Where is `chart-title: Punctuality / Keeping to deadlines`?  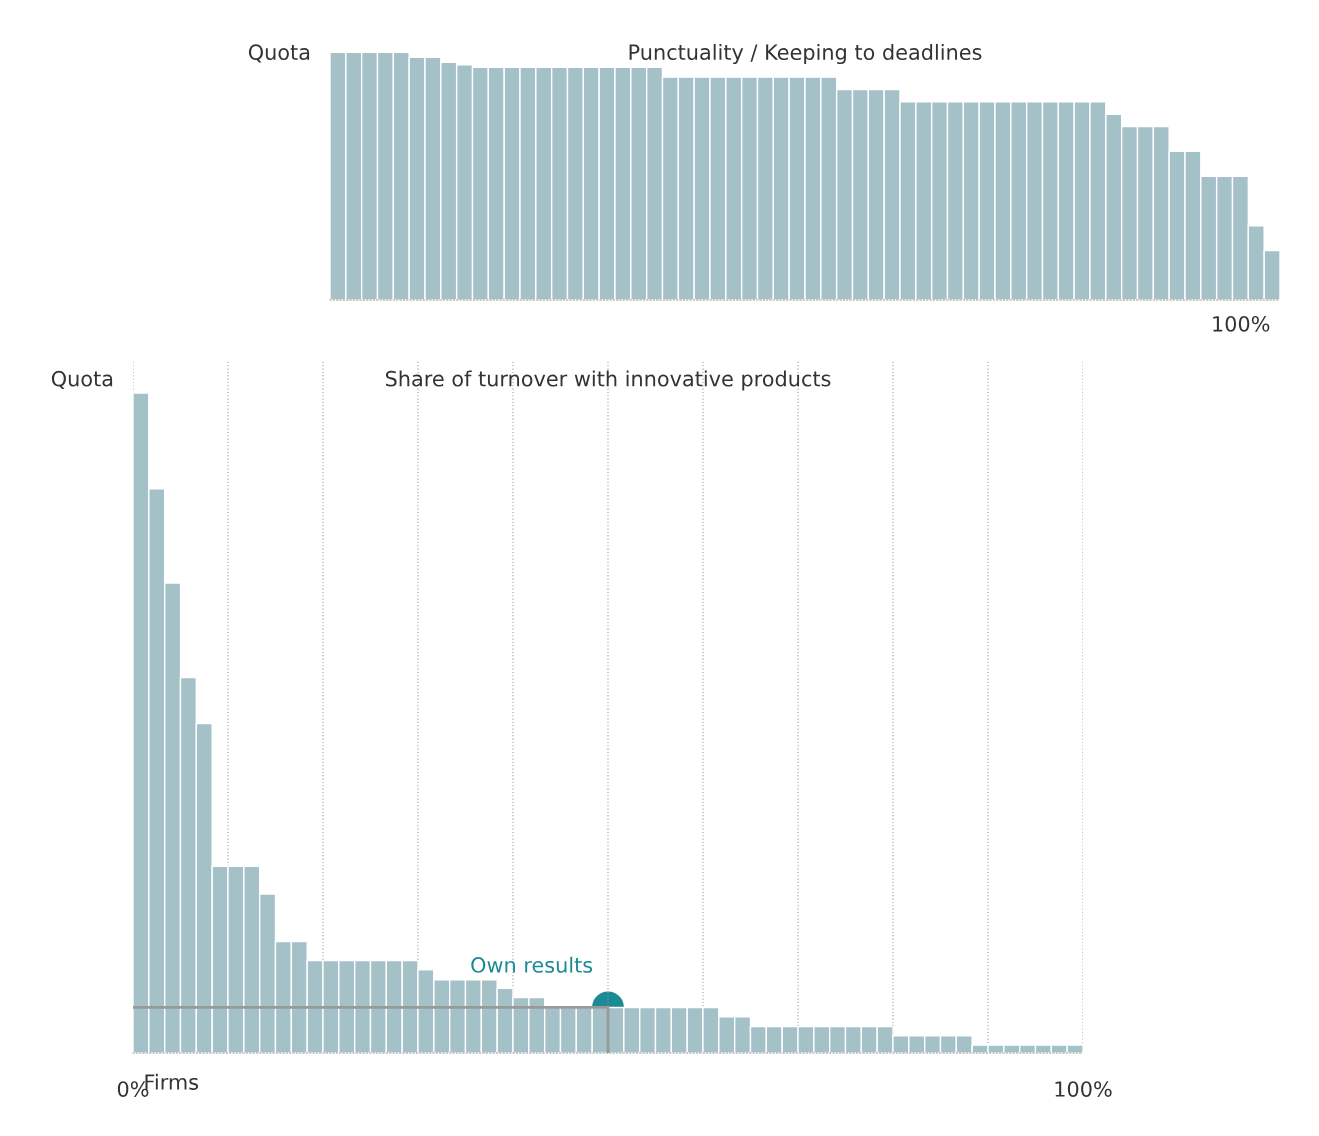
chart-title: Punctuality / Keeping to deadlines is located at coordinates (805, 54).